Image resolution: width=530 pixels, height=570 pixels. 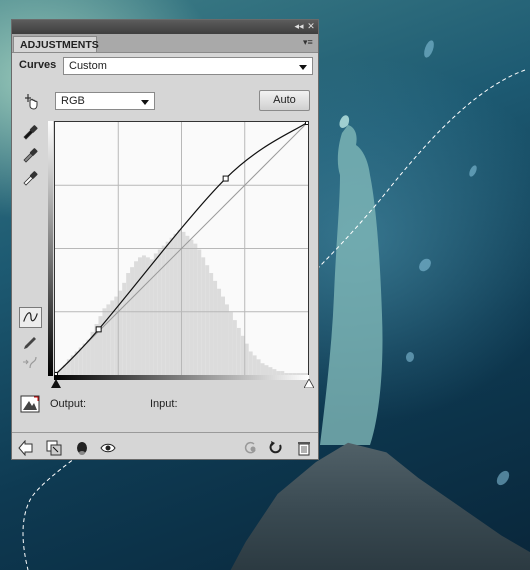 What do you see at coordinates (56, 44) in the screenshot?
I see `tab-adjustments: ADJUSTMENTS` at bounding box center [56, 44].